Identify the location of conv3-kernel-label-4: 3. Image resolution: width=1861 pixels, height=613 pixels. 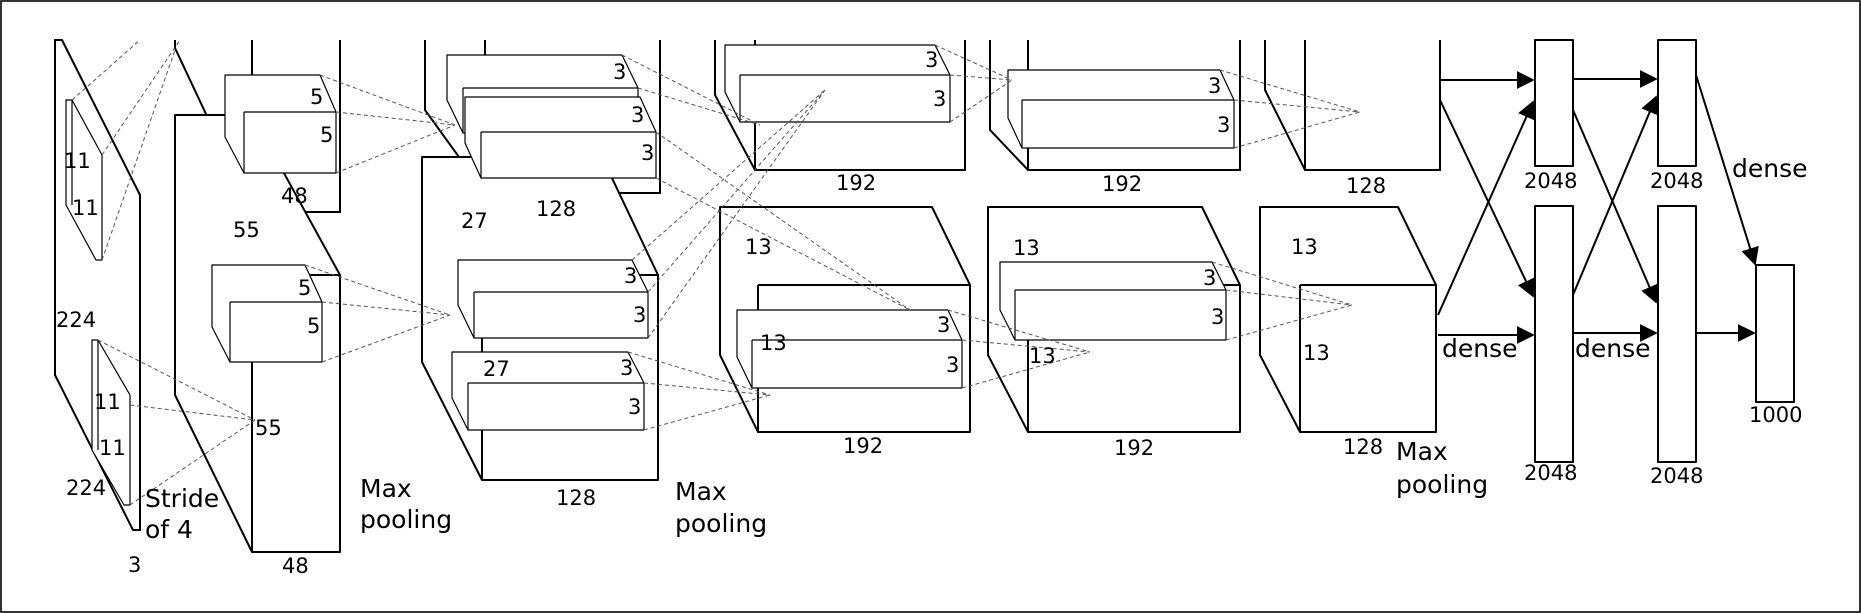
(952, 365).